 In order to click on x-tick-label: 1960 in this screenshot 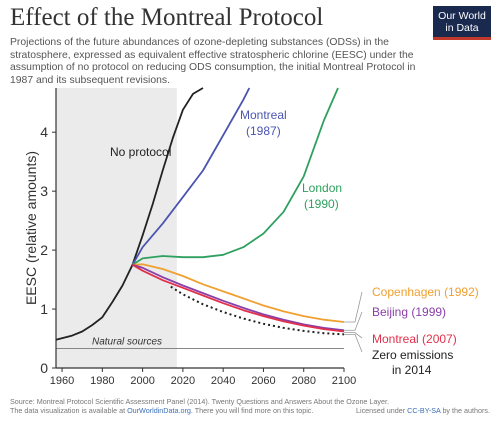, I will do `click(62, 381)`.